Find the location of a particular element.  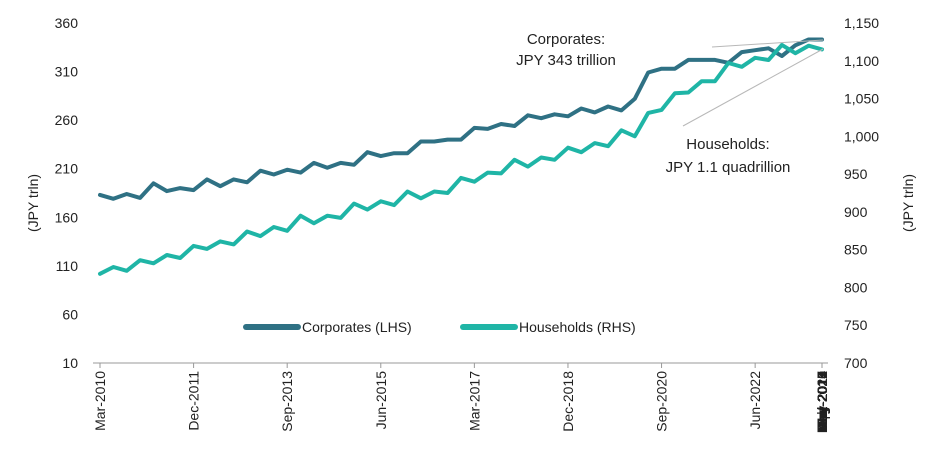

x-tick-label: Apr-2014 is located at coordinates (822, 400).